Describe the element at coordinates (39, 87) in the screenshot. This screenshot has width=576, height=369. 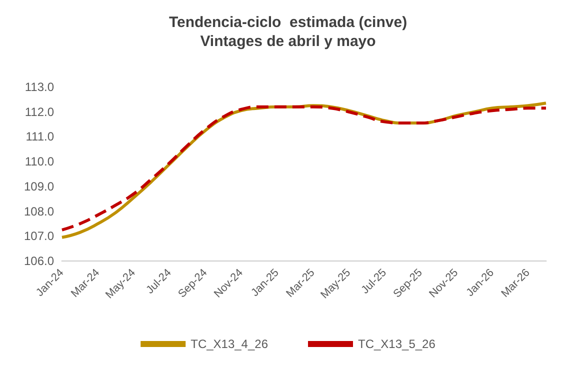
I see `y-tick-label: 113.0` at that location.